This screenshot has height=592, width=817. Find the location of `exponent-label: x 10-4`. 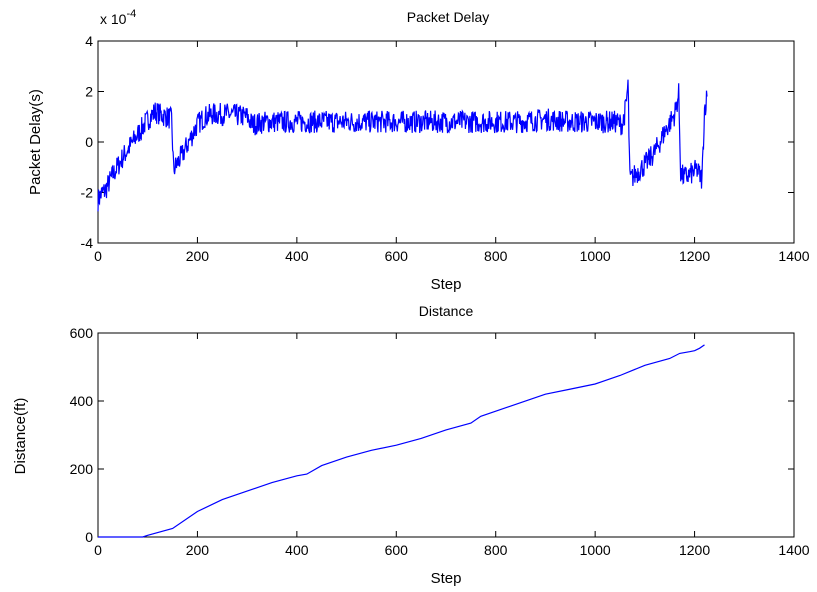

exponent-label: x 10-4 is located at coordinates (118, 17).